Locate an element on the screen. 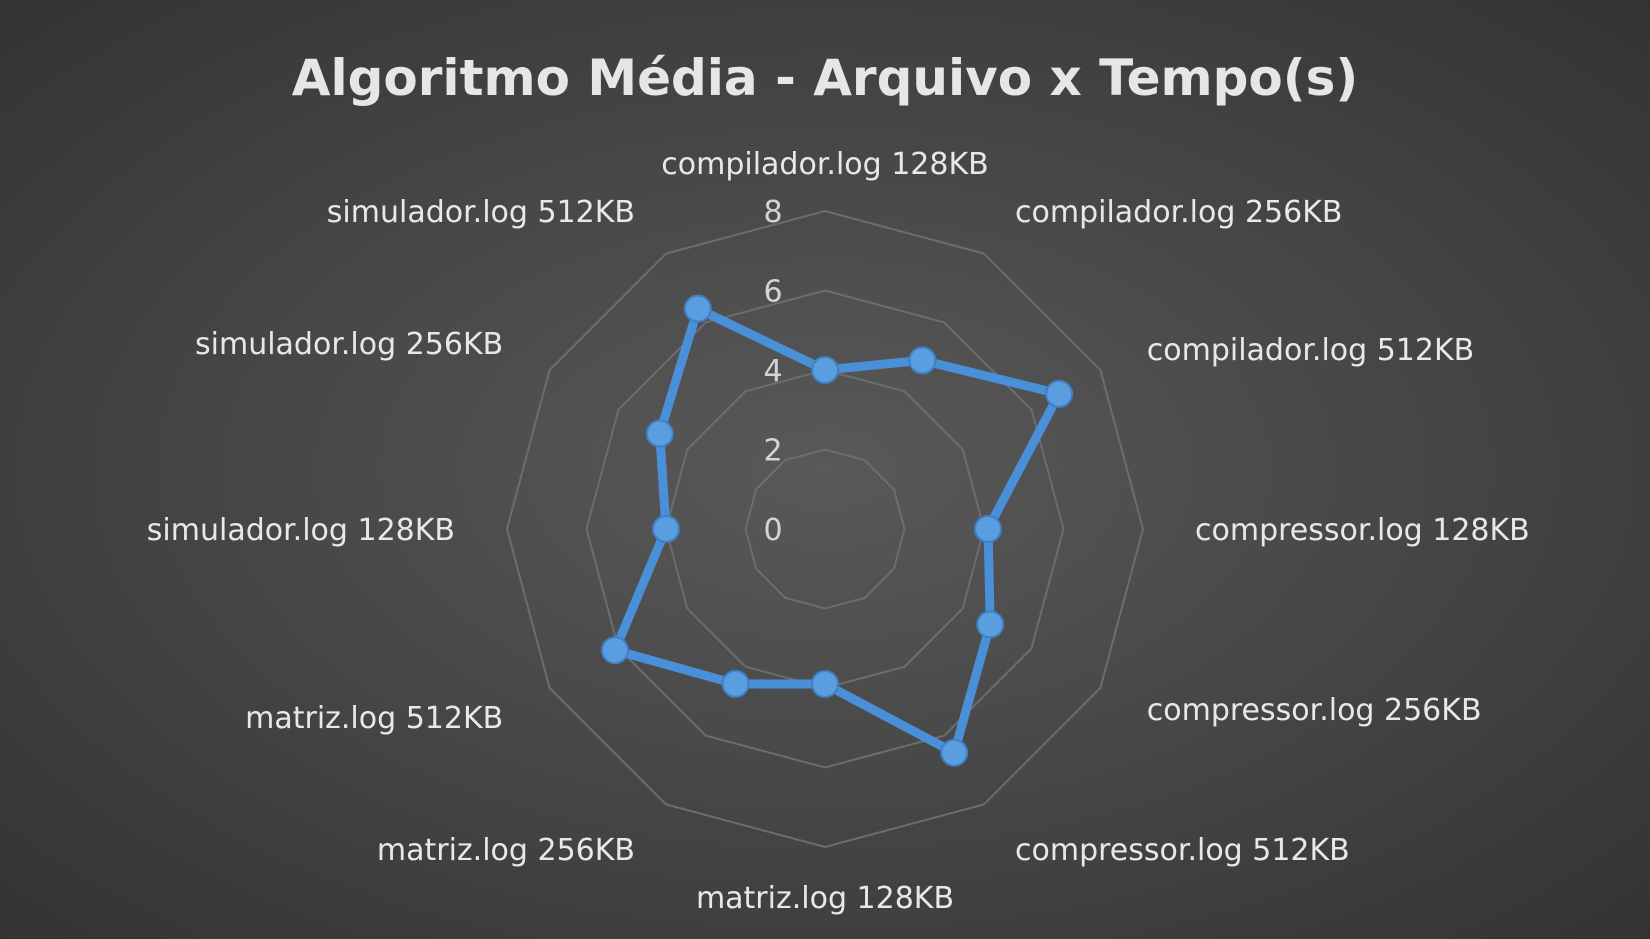 The image size is (1650, 939). category-label-8: matriz.log 512KB is located at coordinates (374, 718).